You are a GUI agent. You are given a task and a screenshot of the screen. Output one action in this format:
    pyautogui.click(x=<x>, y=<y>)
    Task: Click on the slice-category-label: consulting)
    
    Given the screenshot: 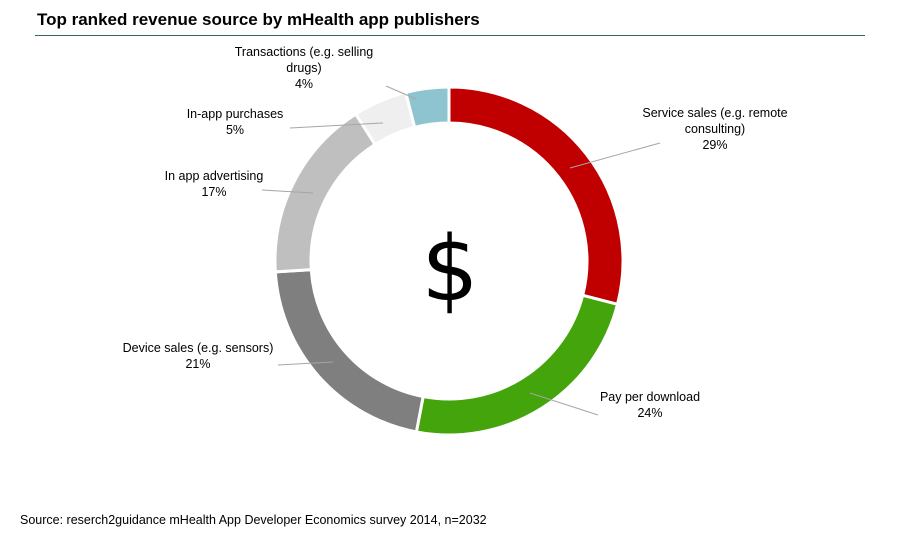 What is the action you would take?
    pyautogui.click(x=715, y=129)
    